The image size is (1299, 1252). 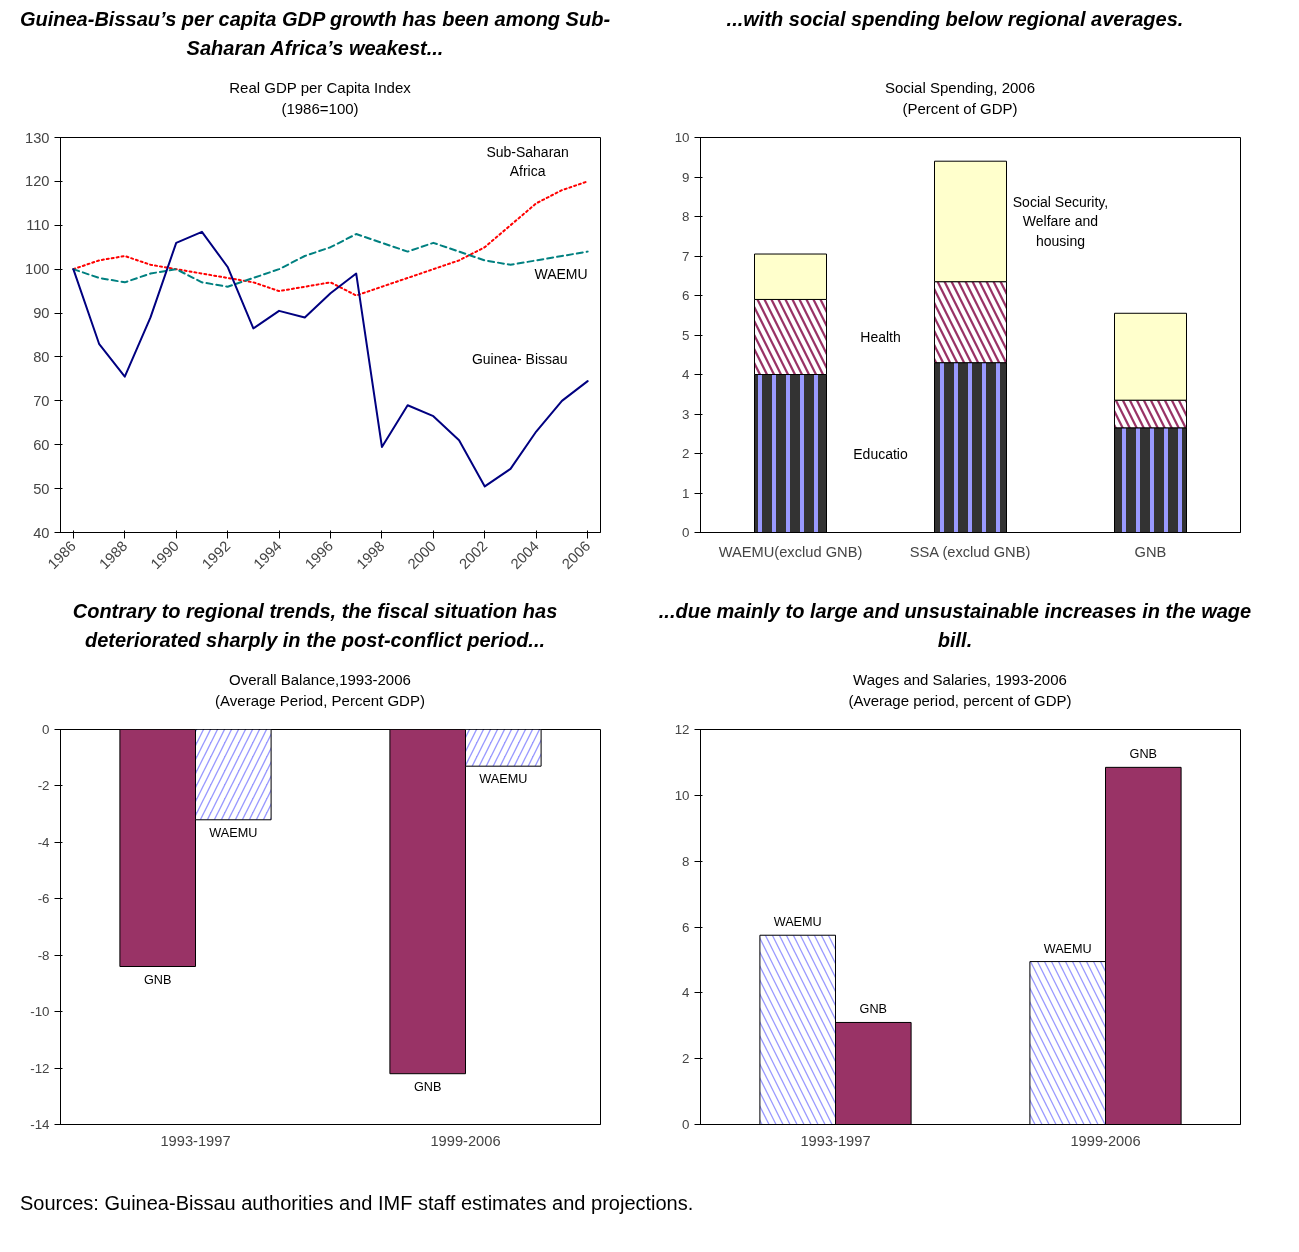 I want to click on y-tick-label: 7, so click(x=686, y=256).